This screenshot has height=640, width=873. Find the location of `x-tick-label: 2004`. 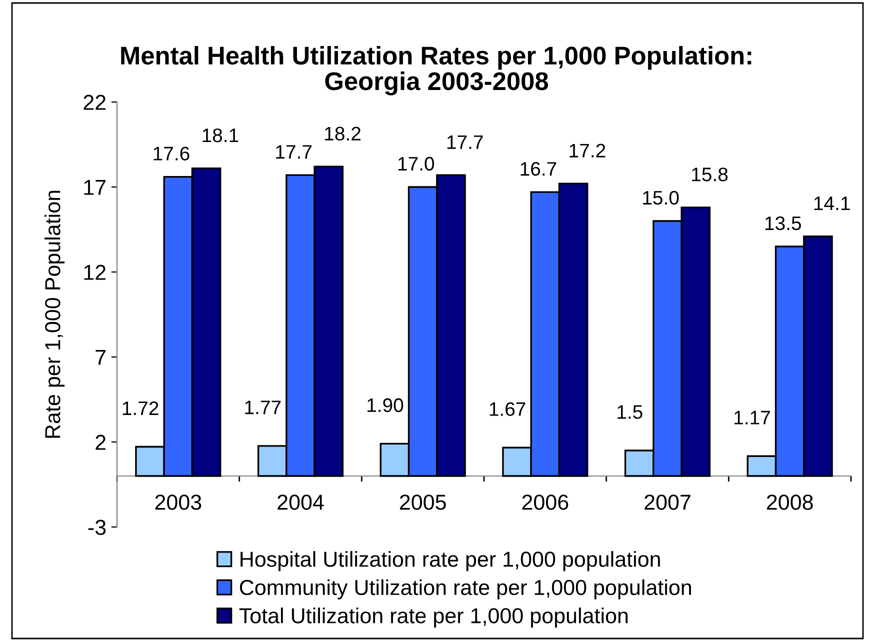

x-tick-label: 2004 is located at coordinates (301, 502).